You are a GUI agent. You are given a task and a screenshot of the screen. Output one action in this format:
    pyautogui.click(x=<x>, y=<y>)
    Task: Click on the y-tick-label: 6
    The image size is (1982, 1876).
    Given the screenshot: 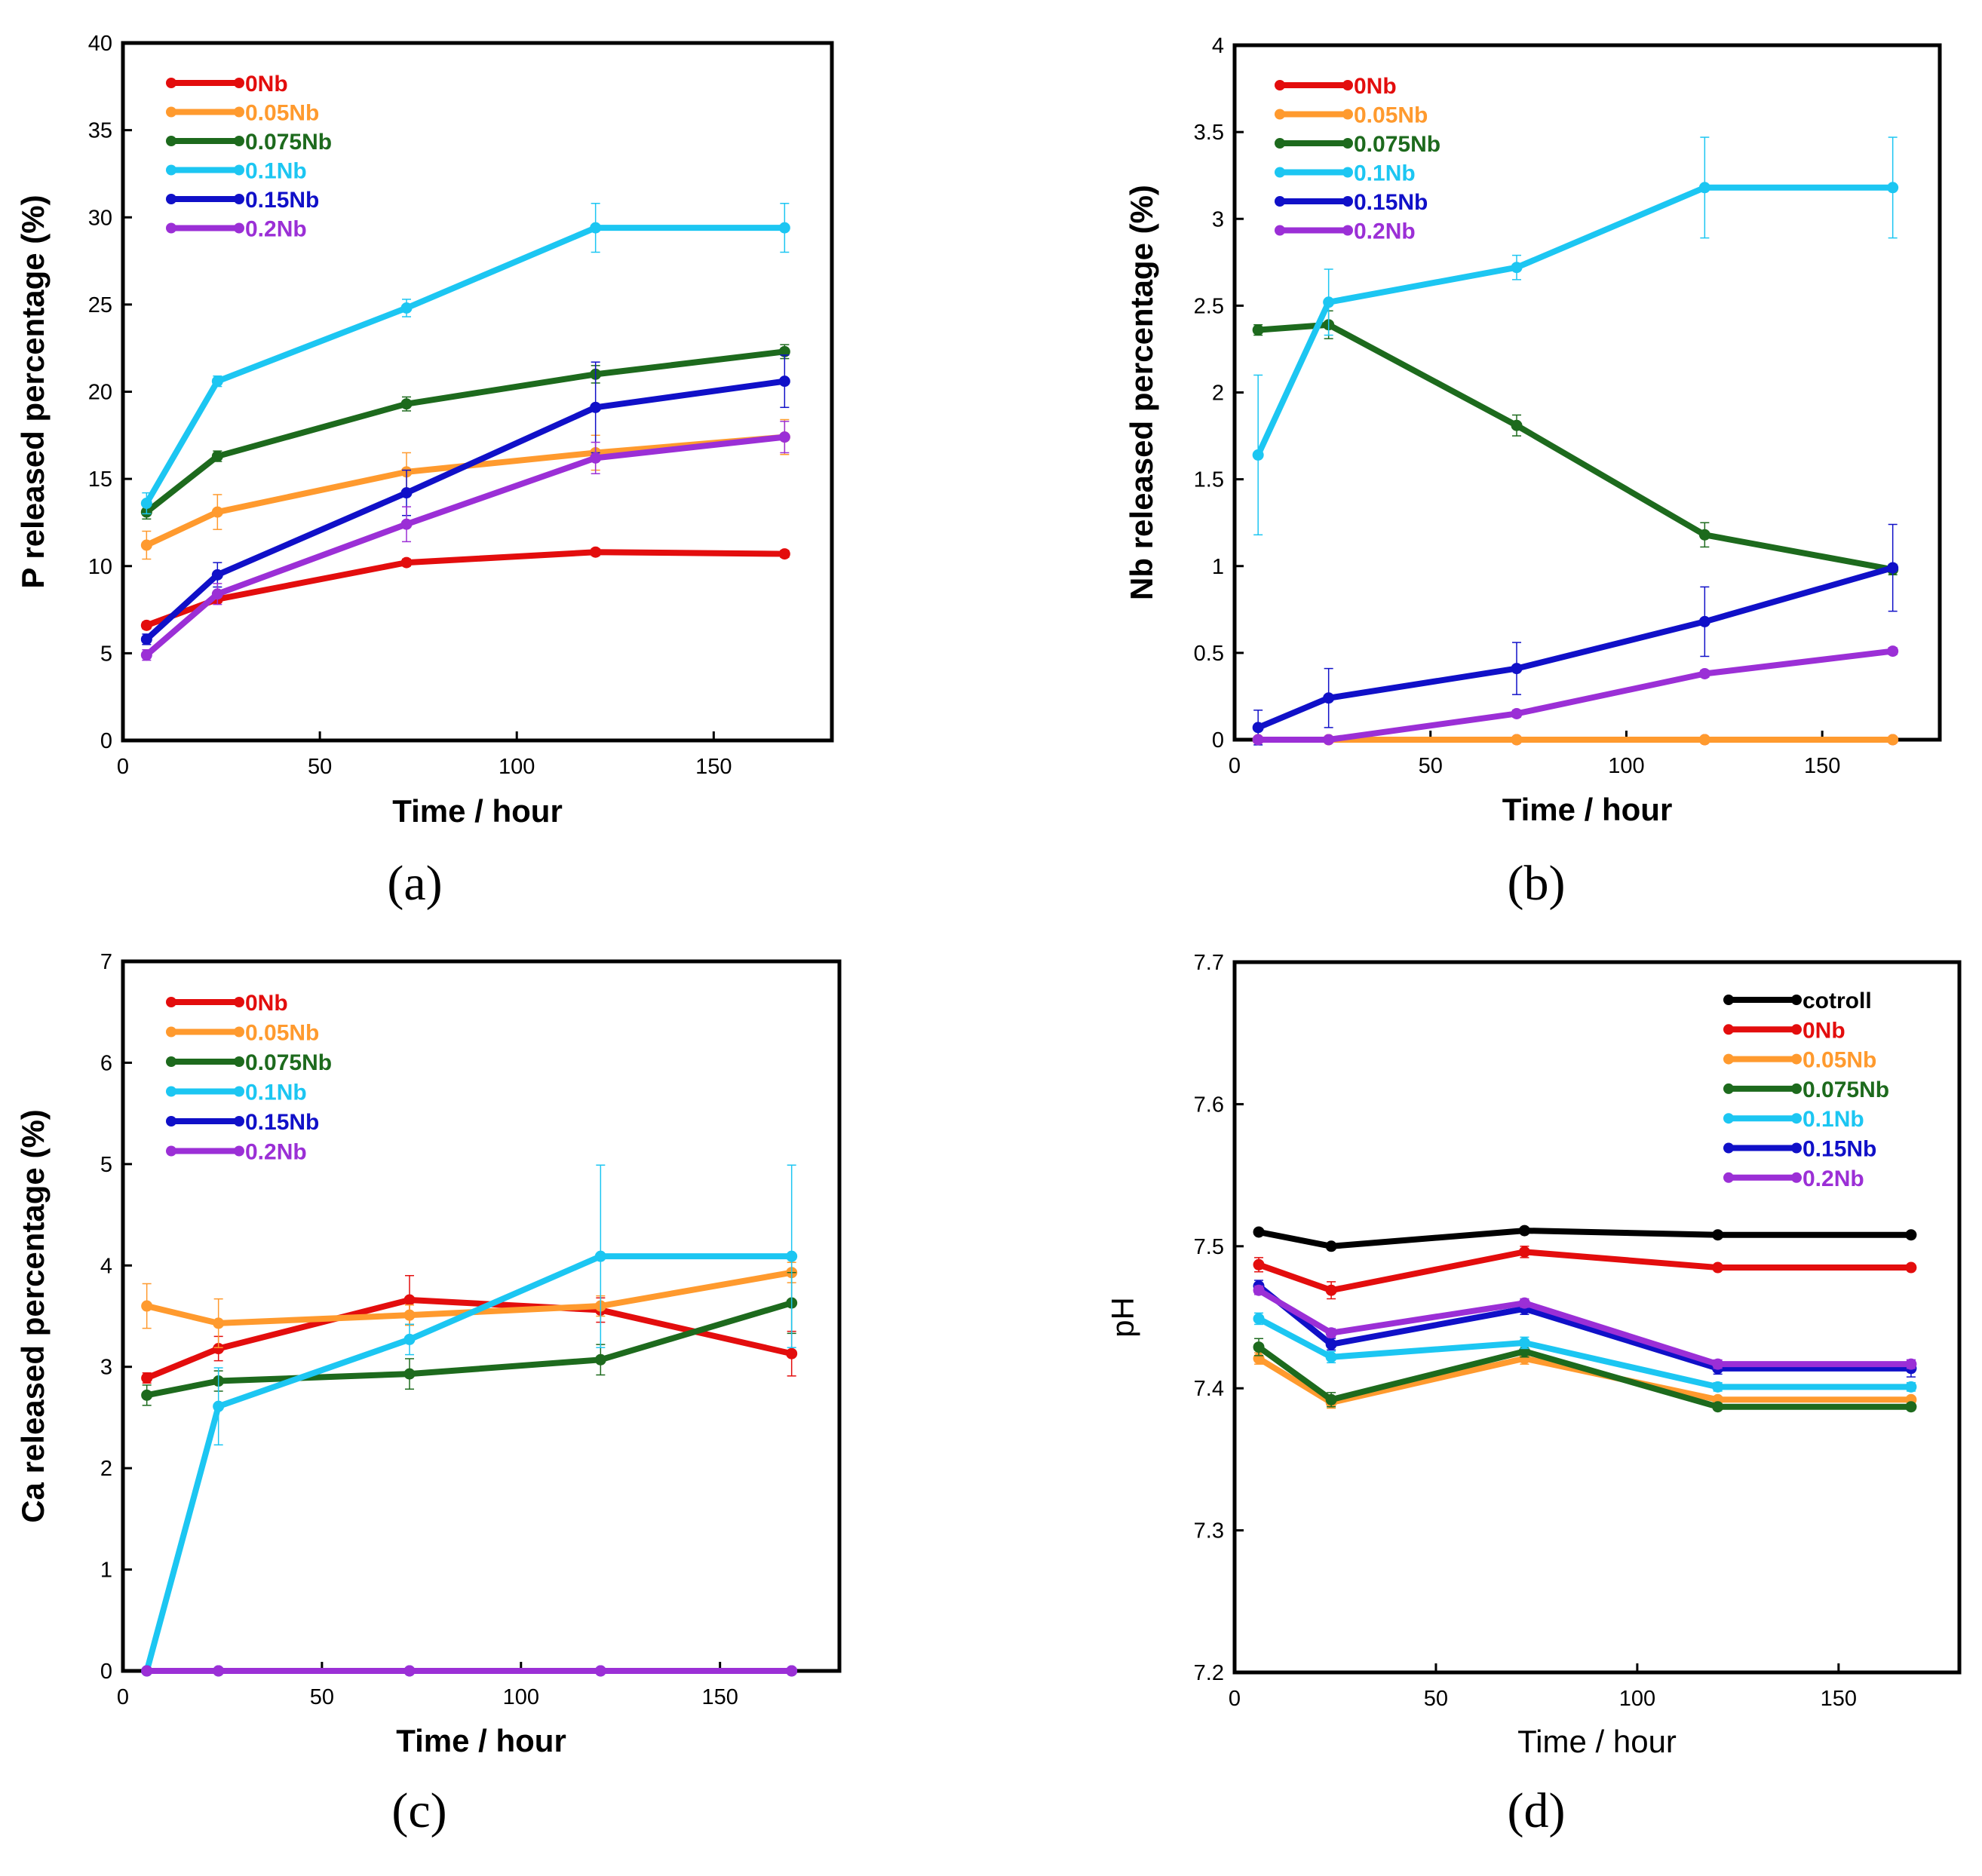 What is the action you would take?
    pyautogui.click(x=106, y=1063)
    